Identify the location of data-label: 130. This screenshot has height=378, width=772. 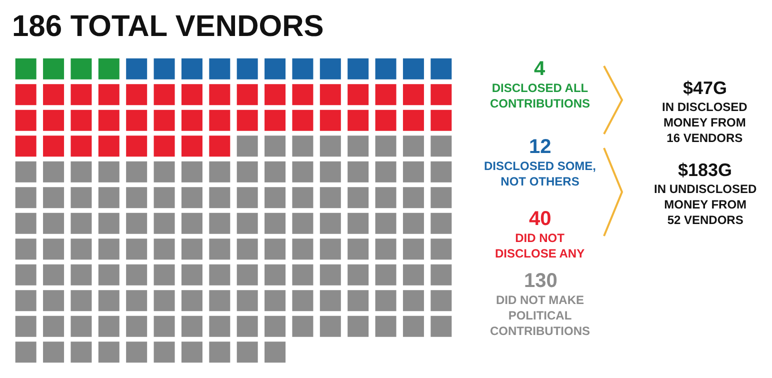
(541, 281).